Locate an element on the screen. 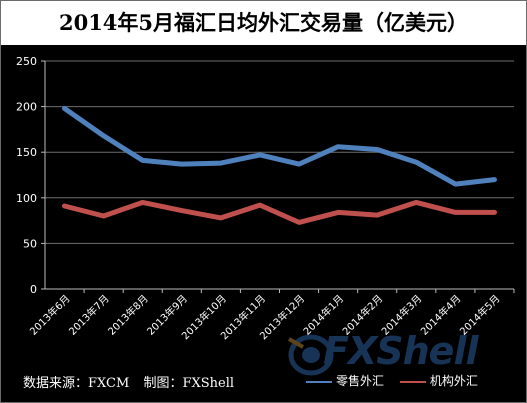  y-tick-label: 150 is located at coordinates (26, 152).